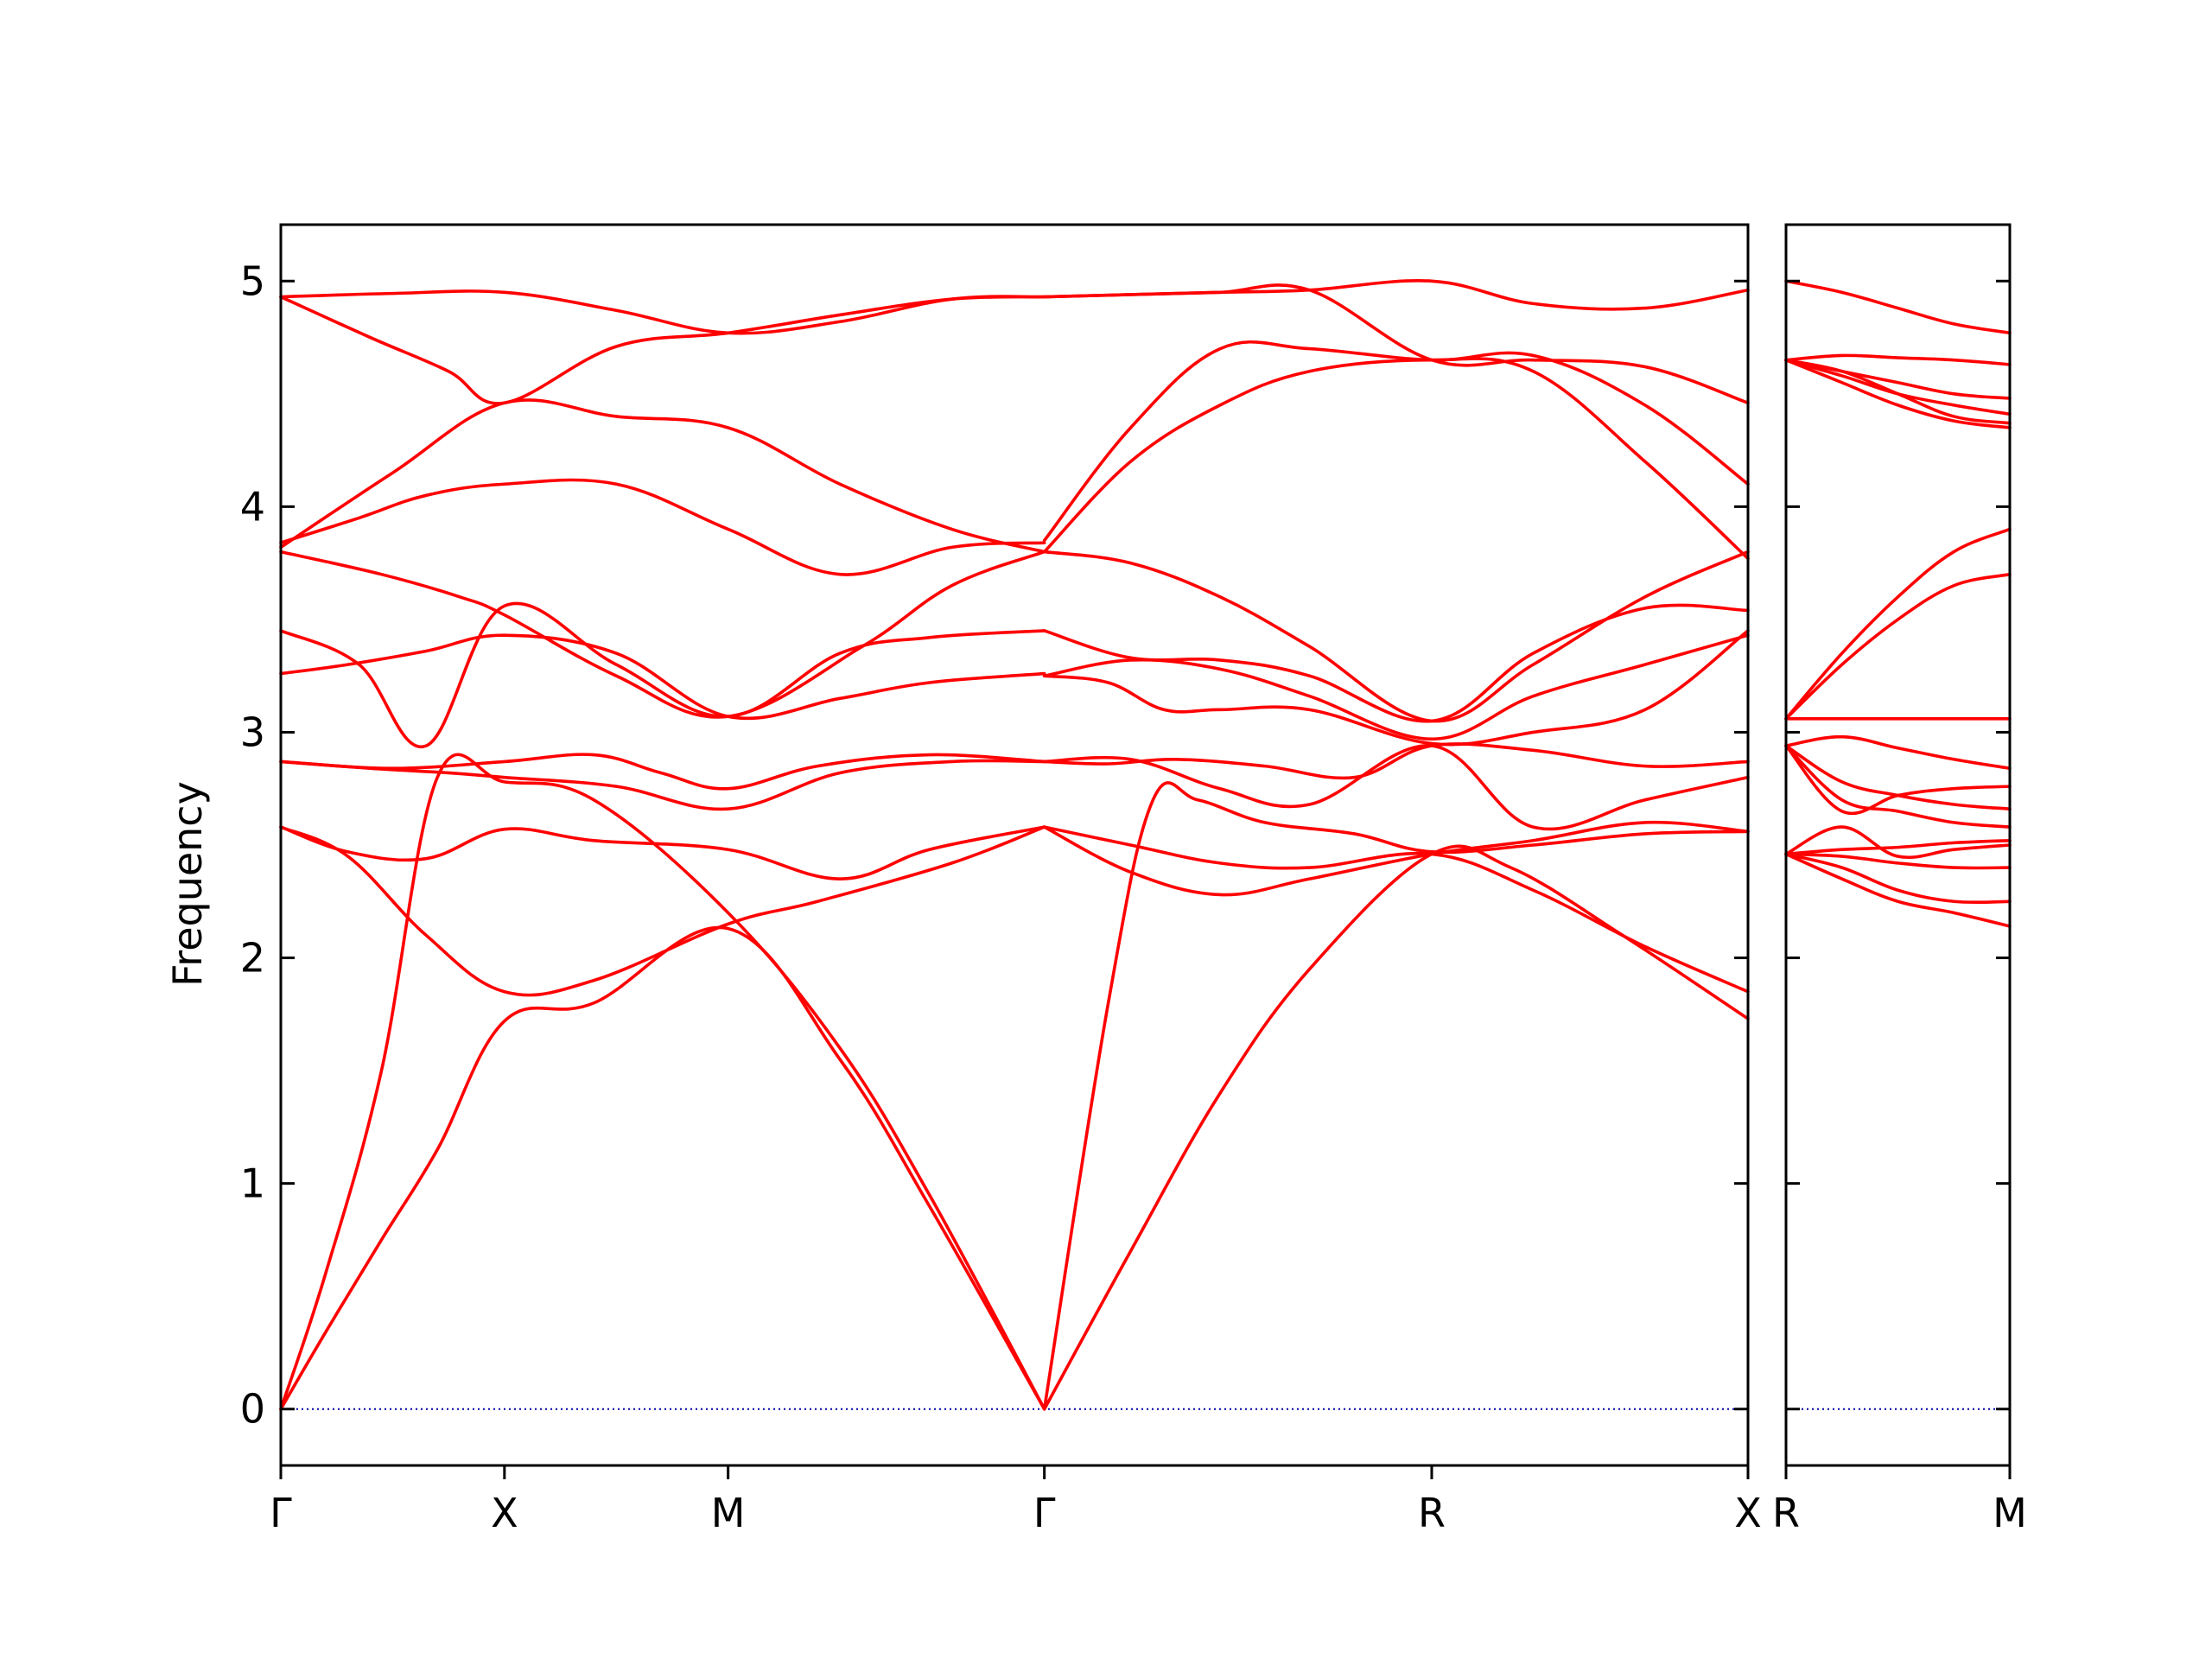 This screenshot has width=2212, height=1659. Describe the element at coordinates (187, 884) in the screenshot. I see `y-axis-label: Frequency` at that location.